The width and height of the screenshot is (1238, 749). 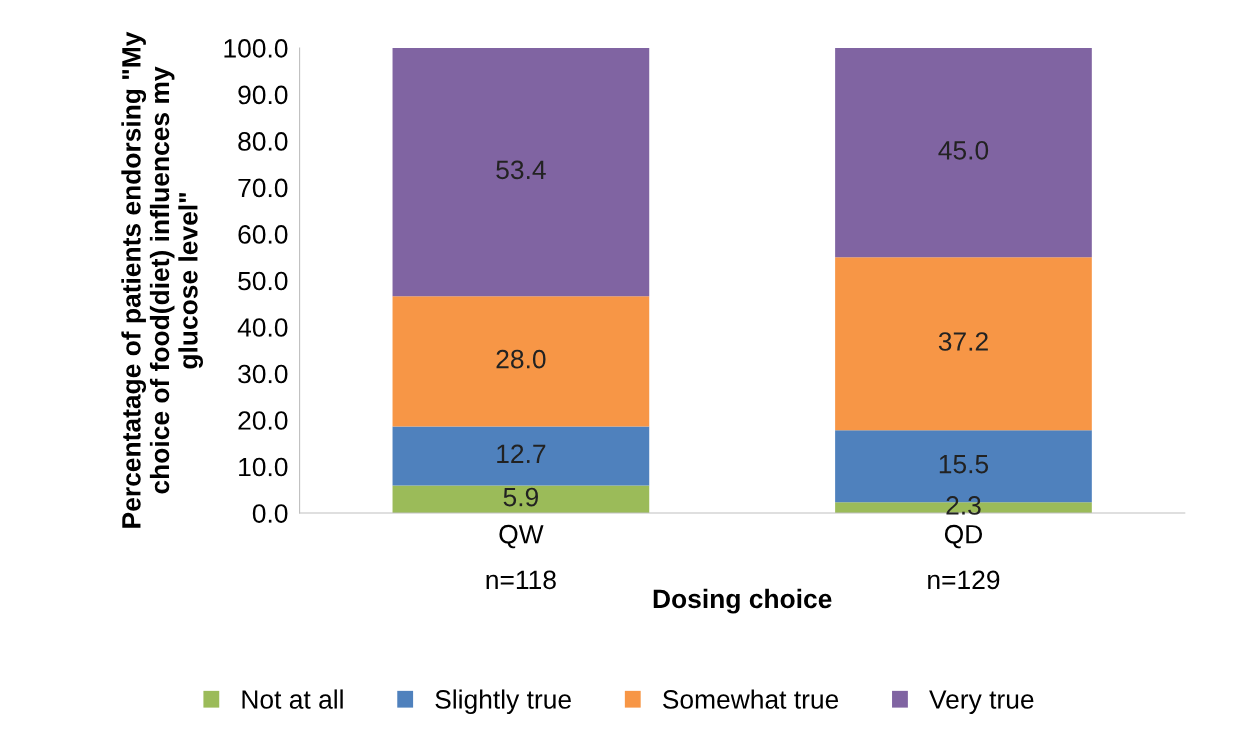 I want to click on y-tick-label: 30.0, so click(x=263, y=374).